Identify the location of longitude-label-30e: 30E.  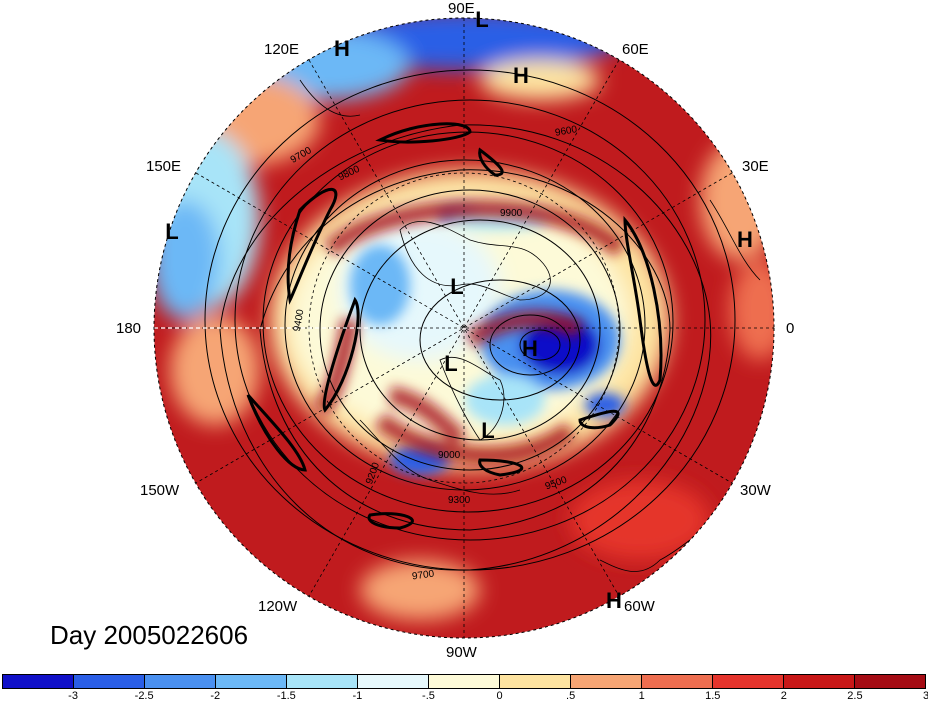
(755, 166).